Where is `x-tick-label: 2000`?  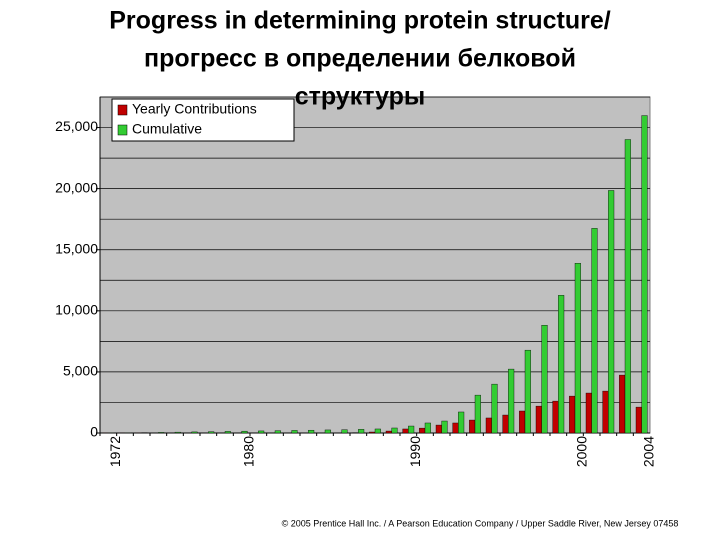
x-tick-label: 2000 is located at coordinates (582, 451).